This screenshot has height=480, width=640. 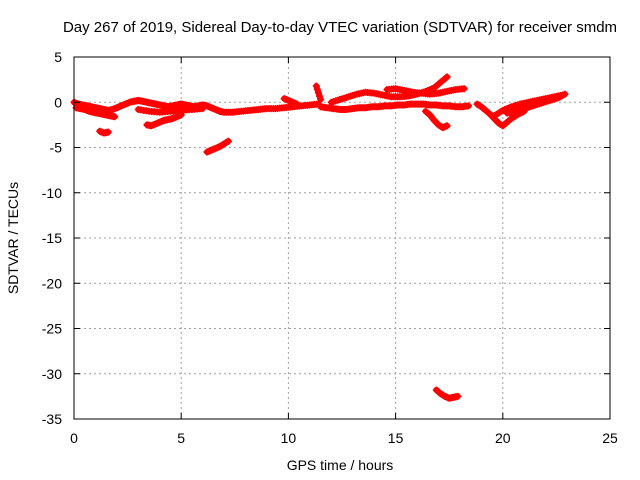 What do you see at coordinates (95, 112) in the screenshot?
I see `series-track-b` at bounding box center [95, 112].